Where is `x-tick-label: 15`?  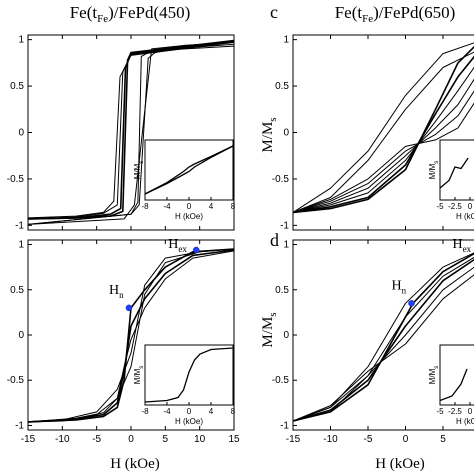 x-tick-label: 15 is located at coordinates (234, 439).